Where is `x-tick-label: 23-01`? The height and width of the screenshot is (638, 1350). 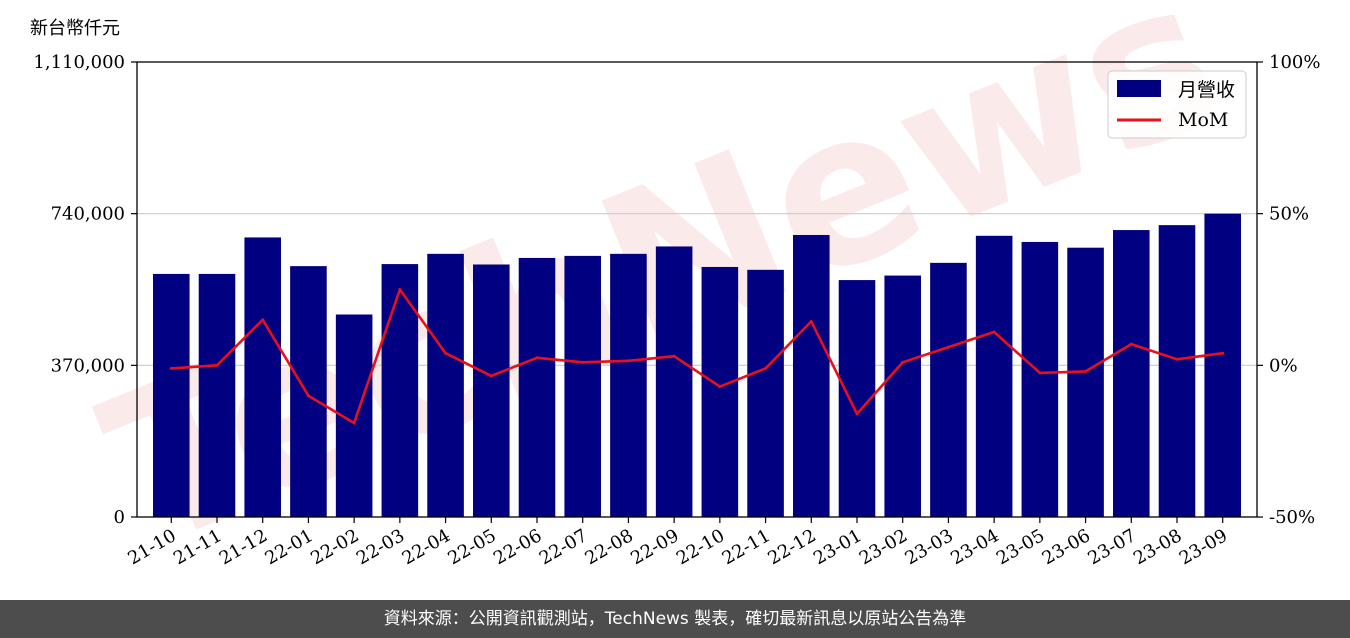
x-tick-label: 23-01 is located at coordinates (837, 547).